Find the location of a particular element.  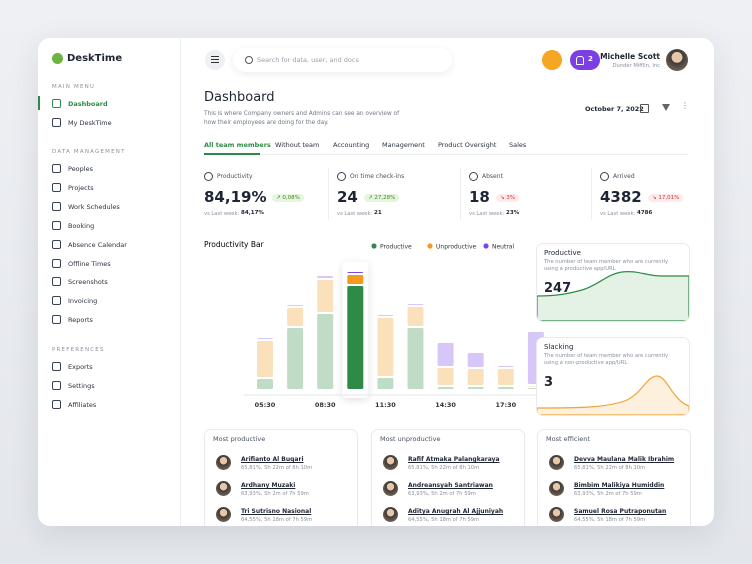

nav-item: Peoples is located at coordinates (80, 169).